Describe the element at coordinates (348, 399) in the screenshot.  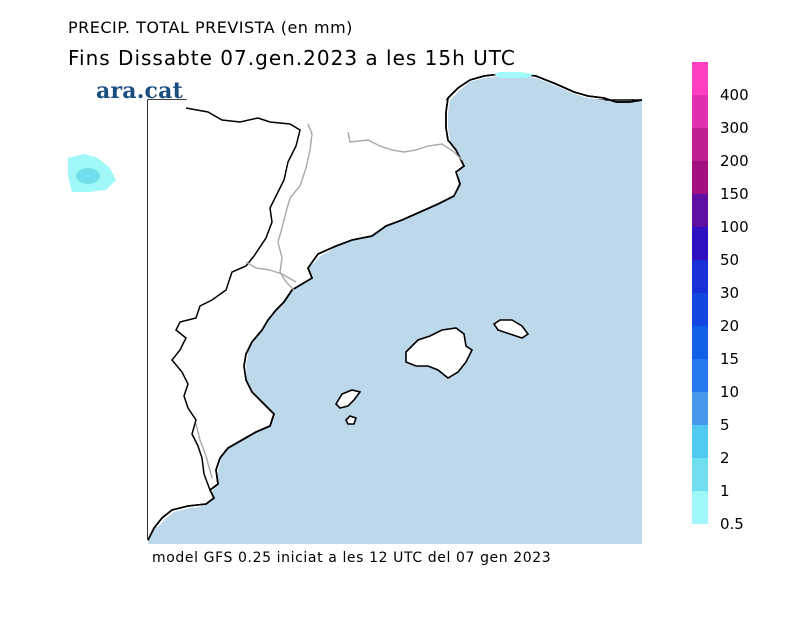
I see `island-ibiza` at that location.